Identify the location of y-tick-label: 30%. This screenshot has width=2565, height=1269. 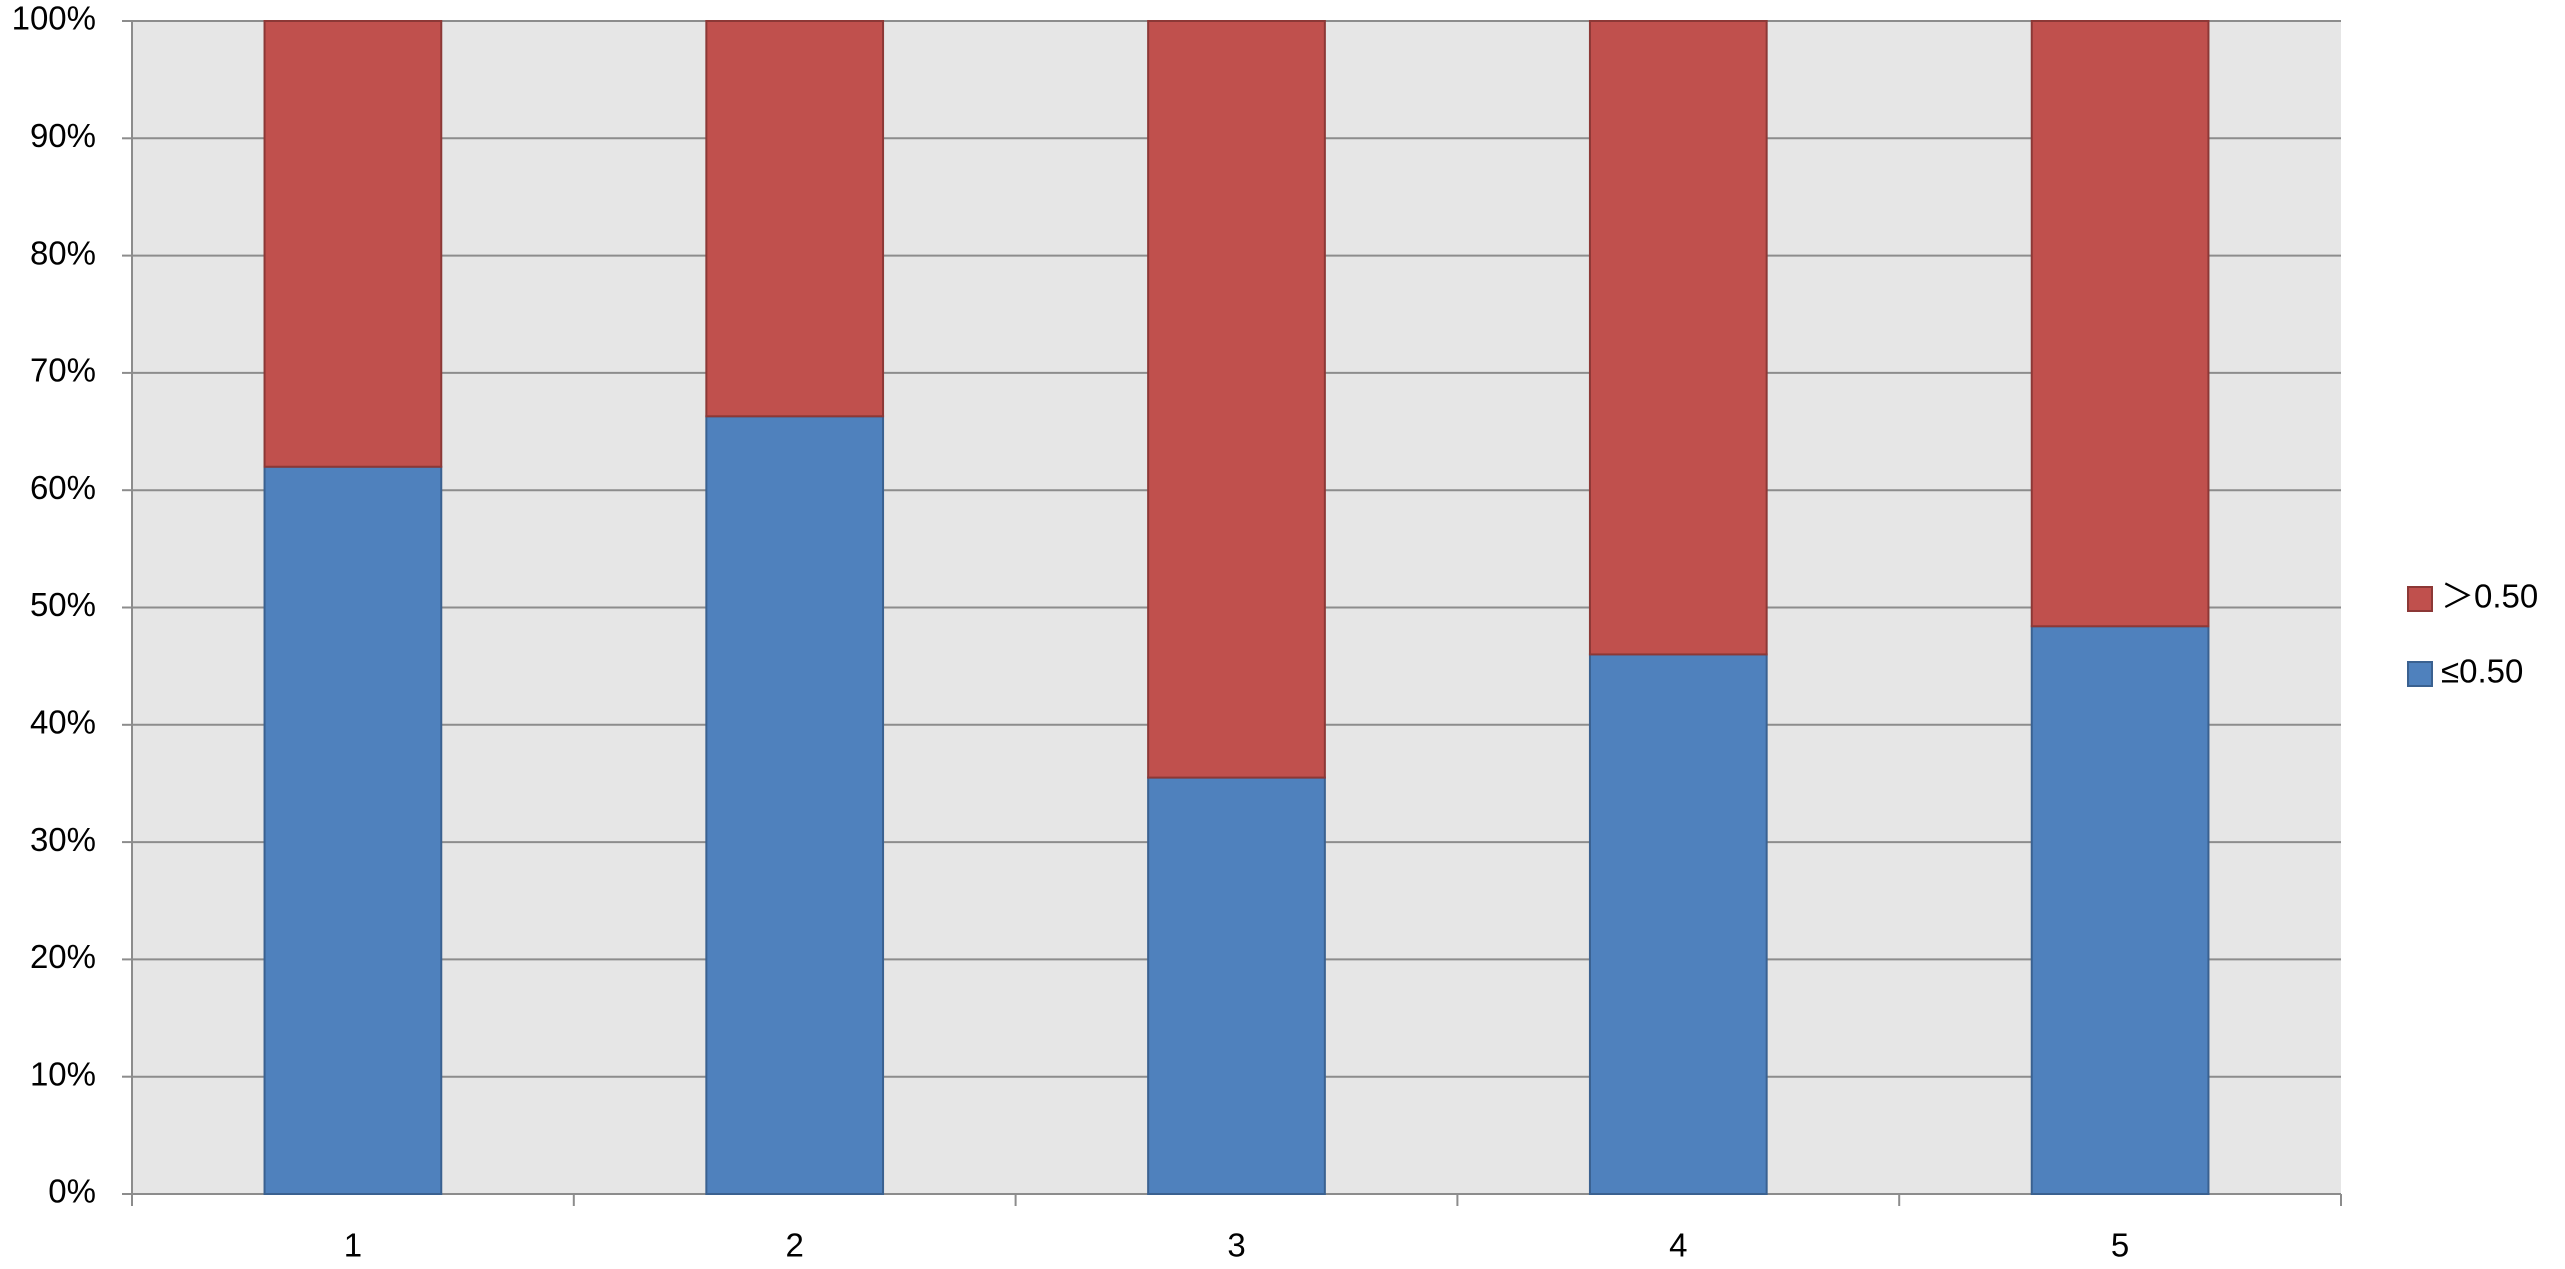
(63, 839).